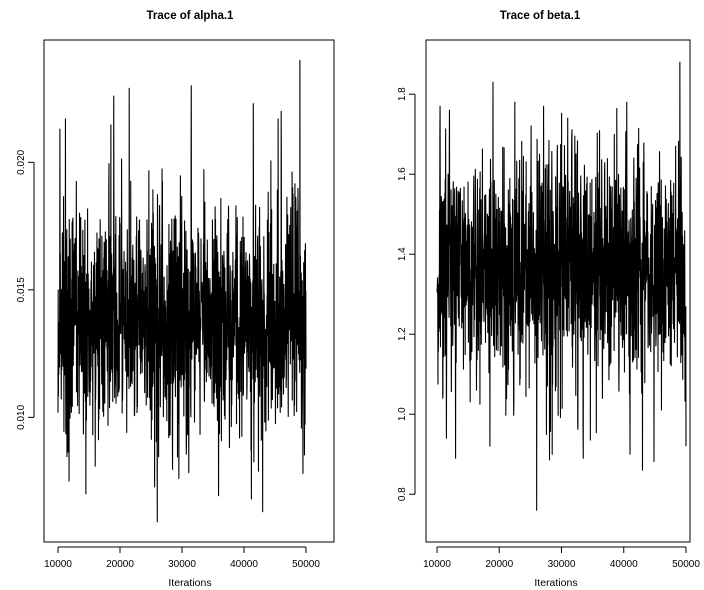 The width and height of the screenshot is (704, 590). What do you see at coordinates (21, 416) in the screenshot?
I see `alpha-y-tick-label: 0.010` at bounding box center [21, 416].